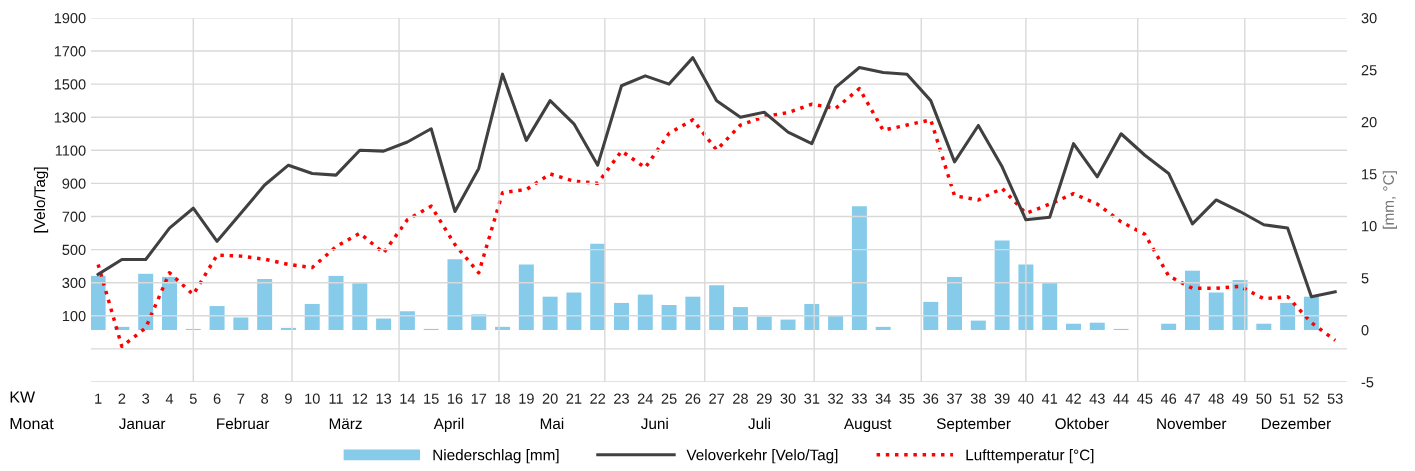  Describe the element at coordinates (762, 456) in the screenshot. I see `legend-label: Veloverkehr [Velo/Tag]` at that location.